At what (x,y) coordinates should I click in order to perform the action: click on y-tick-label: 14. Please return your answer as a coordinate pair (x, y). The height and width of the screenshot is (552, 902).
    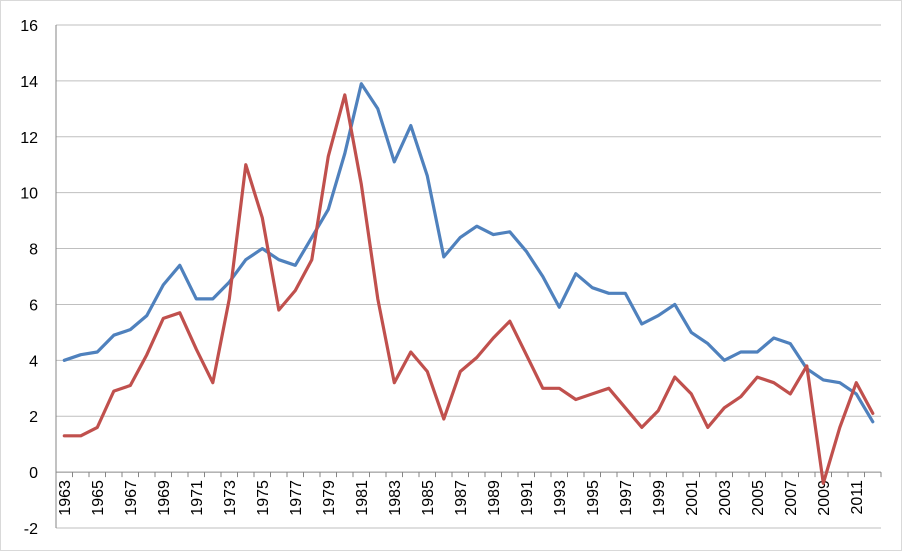
    Looking at the image, I should click on (29, 82).